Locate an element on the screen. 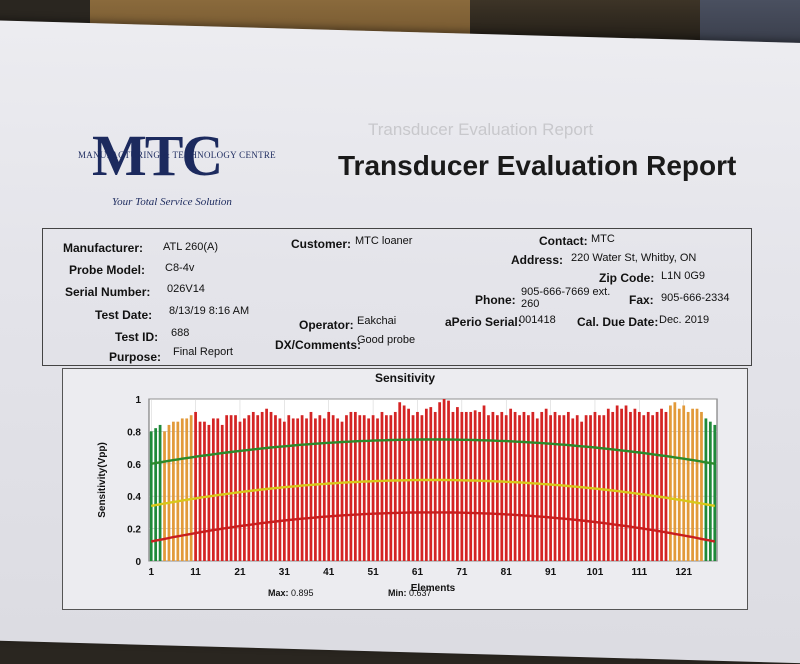 The height and width of the screenshot is (664, 800). test-id-value: 688 is located at coordinates (180, 333).